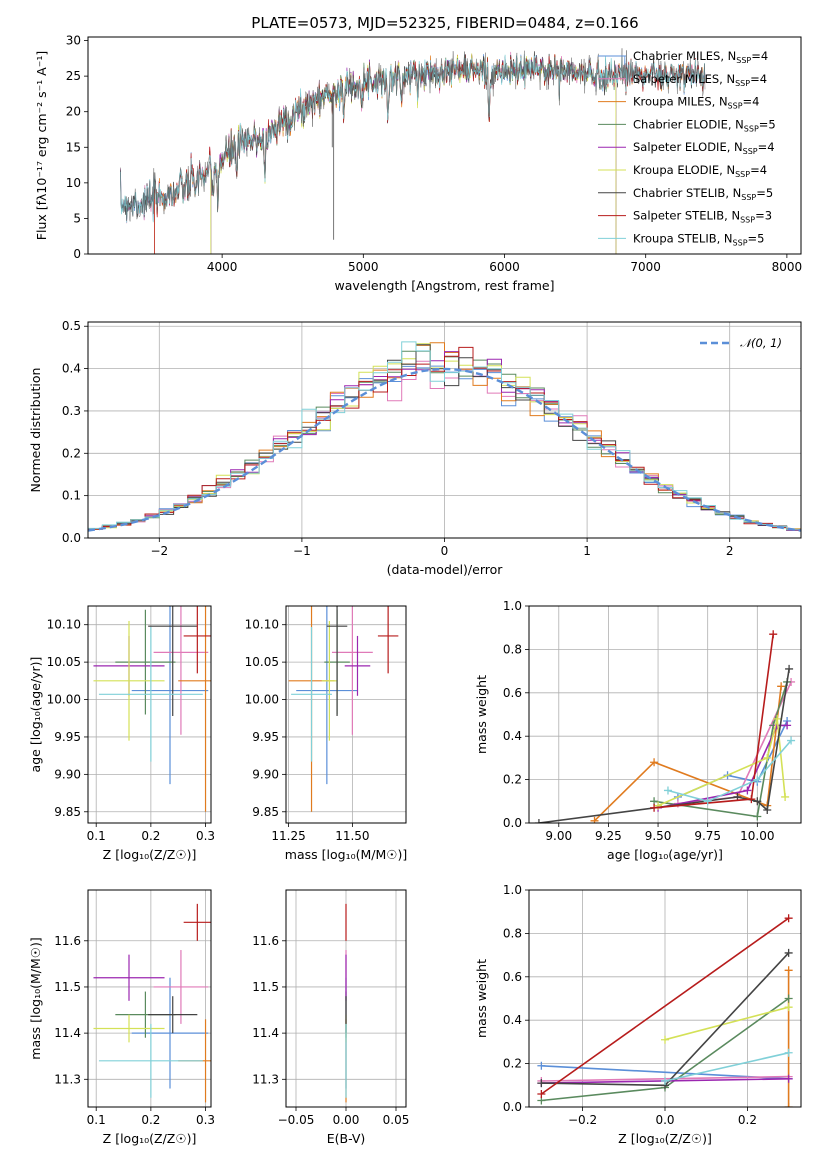 This screenshot has height=1170, width=819. Describe the element at coordinates (71, 369) in the screenshot. I see `y-tick-label: 0.4` at that location.